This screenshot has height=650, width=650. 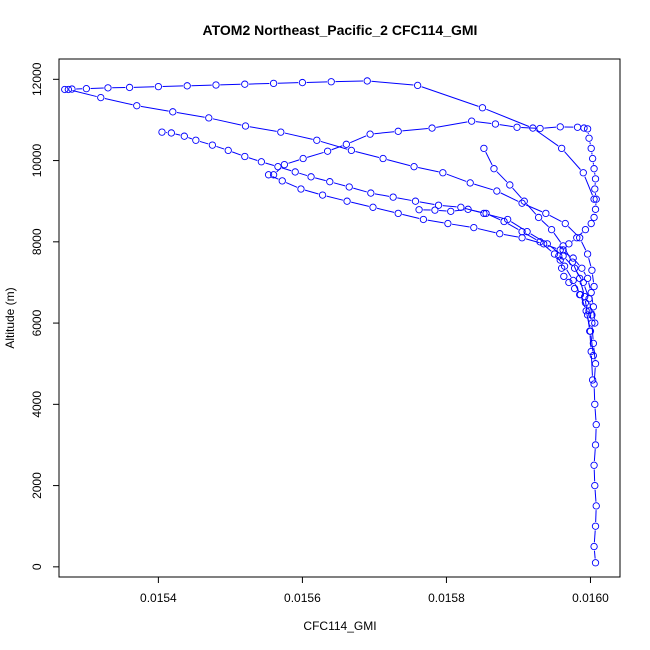 What do you see at coordinates (590, 598) in the screenshot?
I see `x-tick-label: 0.0160` at bounding box center [590, 598].